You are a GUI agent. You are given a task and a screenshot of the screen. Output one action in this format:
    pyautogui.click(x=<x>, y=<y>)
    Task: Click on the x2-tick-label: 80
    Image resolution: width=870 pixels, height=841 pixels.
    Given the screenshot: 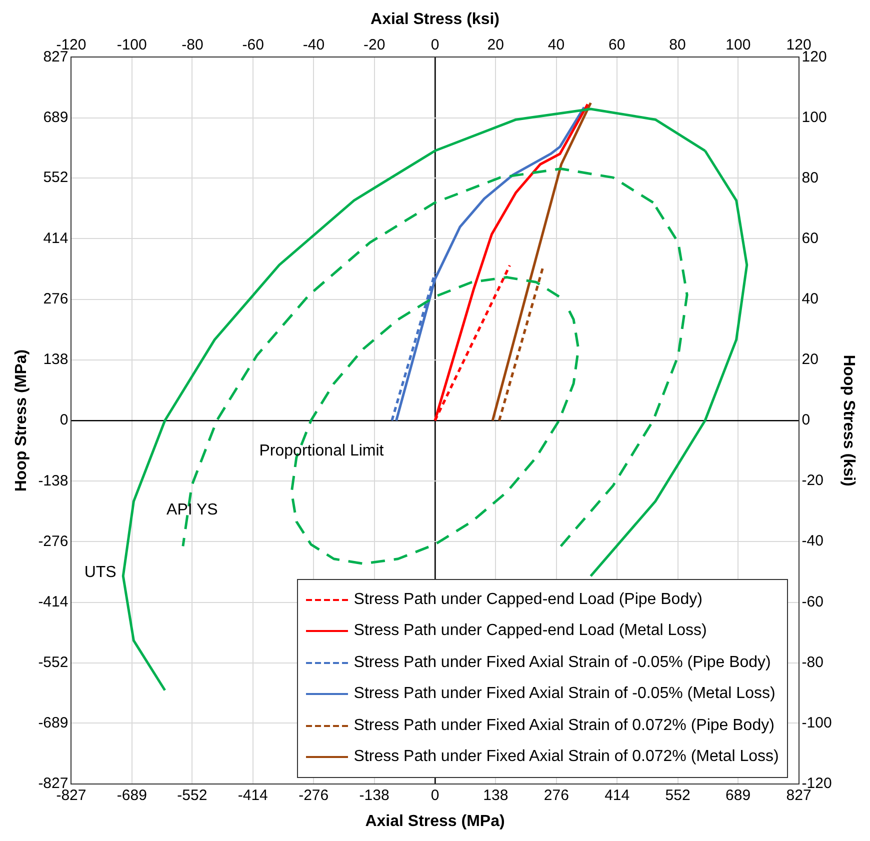 What is the action you would take?
    pyautogui.click(x=677, y=45)
    